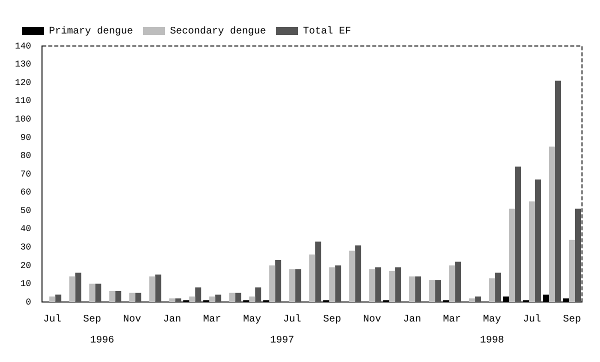 The height and width of the screenshot is (362, 600). I want to click on y-tick-label: 20, so click(26, 265).